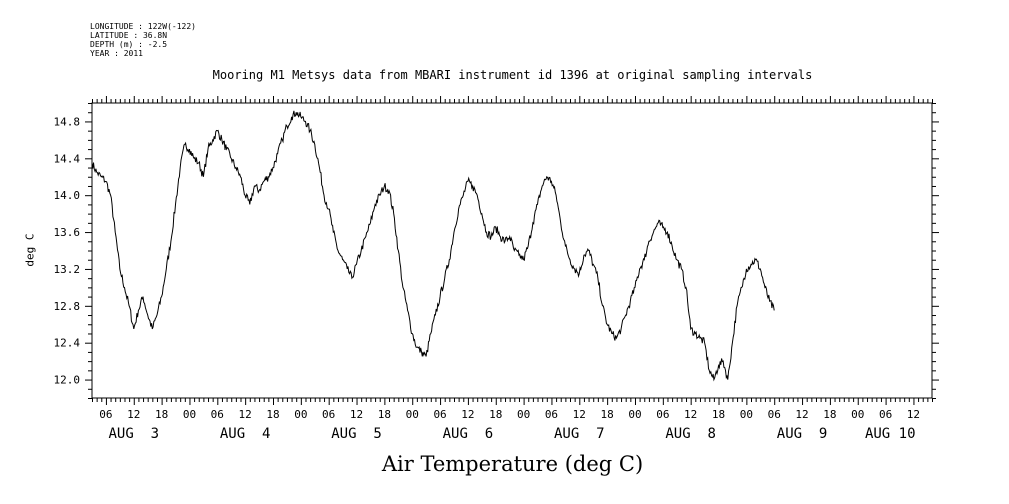 The height and width of the screenshot is (504, 1009). Describe the element at coordinates (356, 434) in the screenshot. I see `x-day-label: AUG 5` at that location.